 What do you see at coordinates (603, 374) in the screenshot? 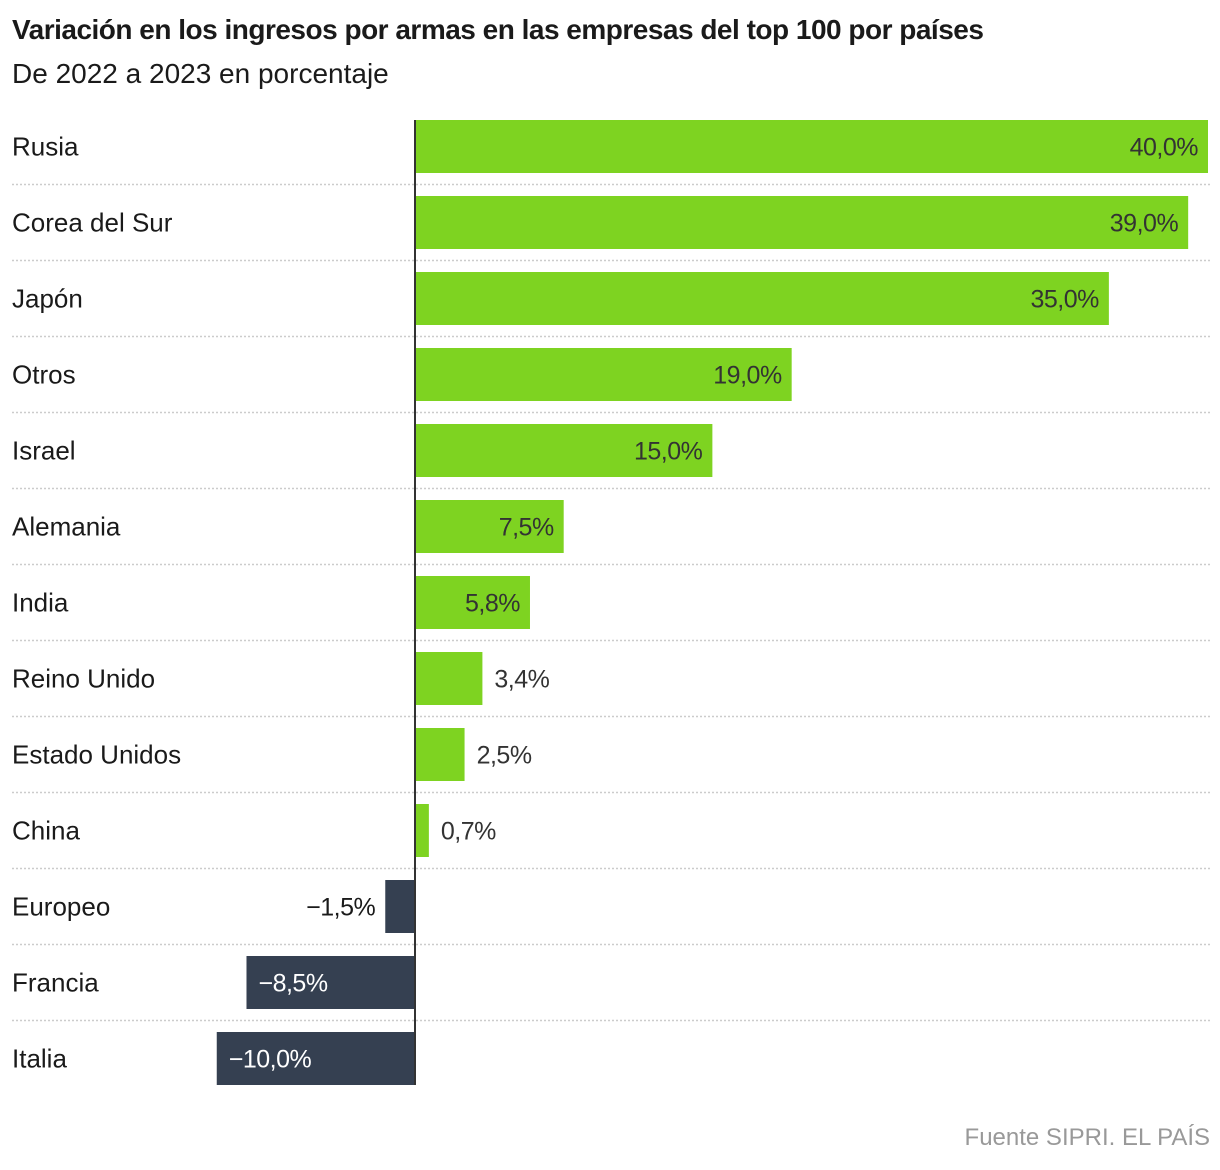
I see `bar-otros` at bounding box center [603, 374].